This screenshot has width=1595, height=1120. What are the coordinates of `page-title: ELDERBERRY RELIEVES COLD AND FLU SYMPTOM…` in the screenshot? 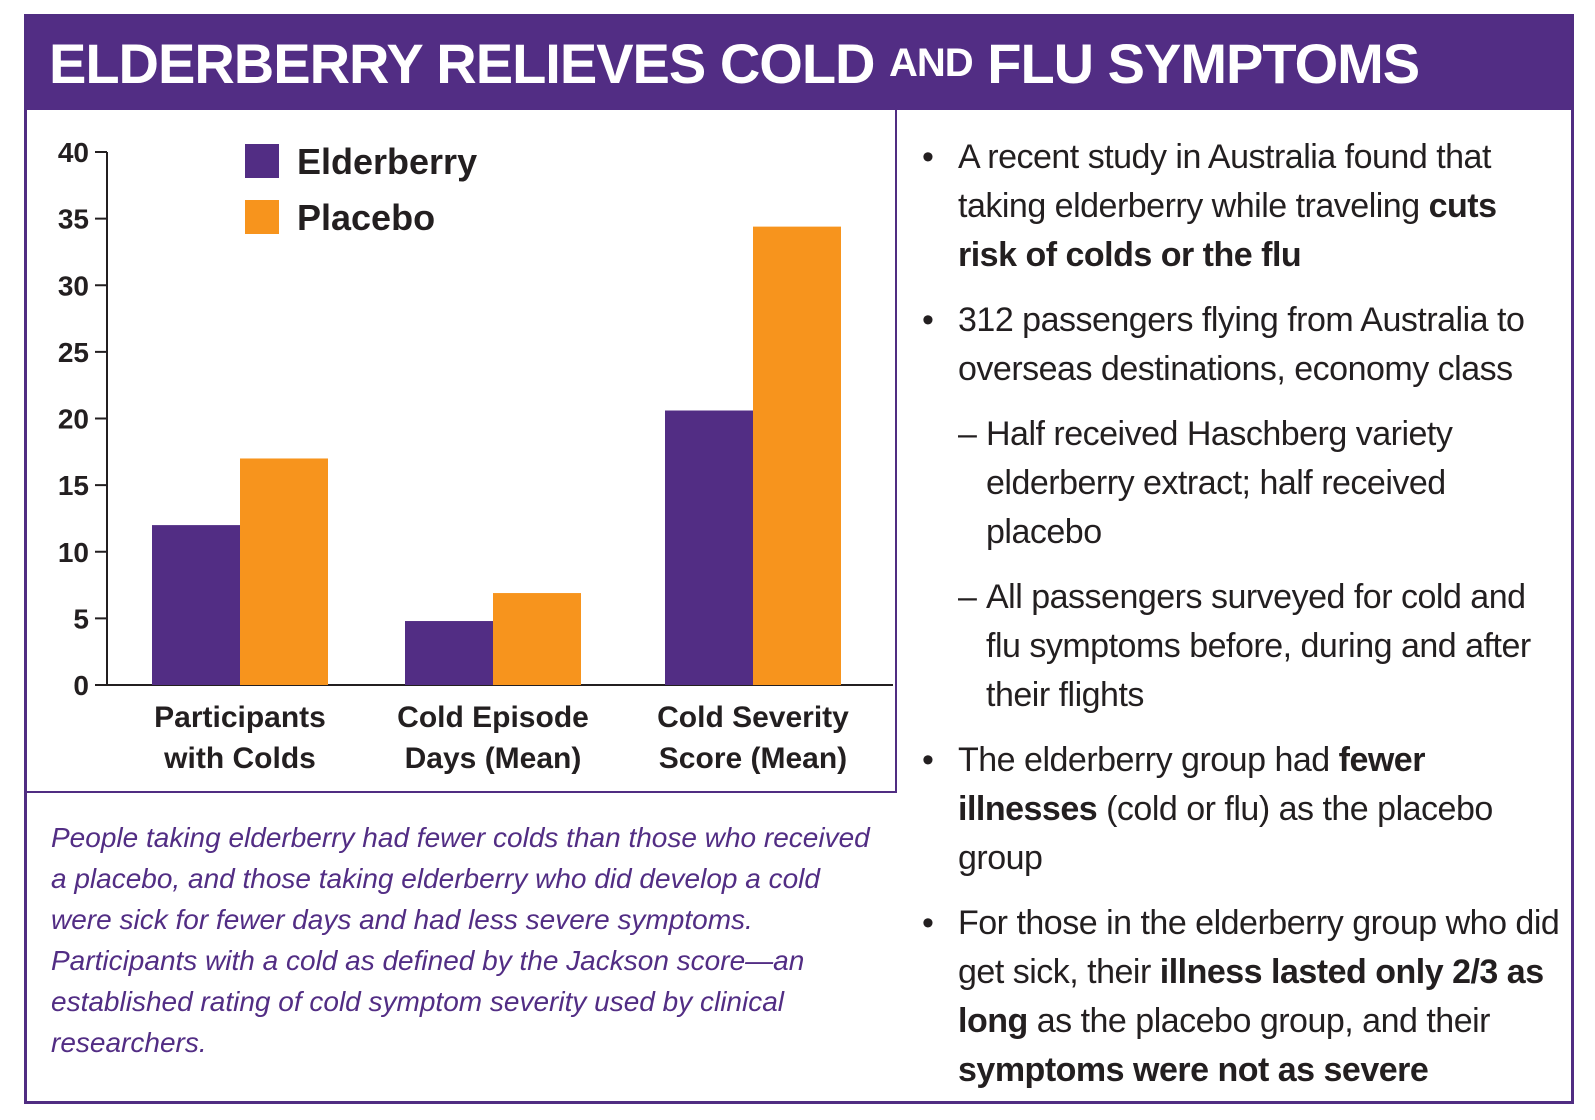 It's located at (799, 63).